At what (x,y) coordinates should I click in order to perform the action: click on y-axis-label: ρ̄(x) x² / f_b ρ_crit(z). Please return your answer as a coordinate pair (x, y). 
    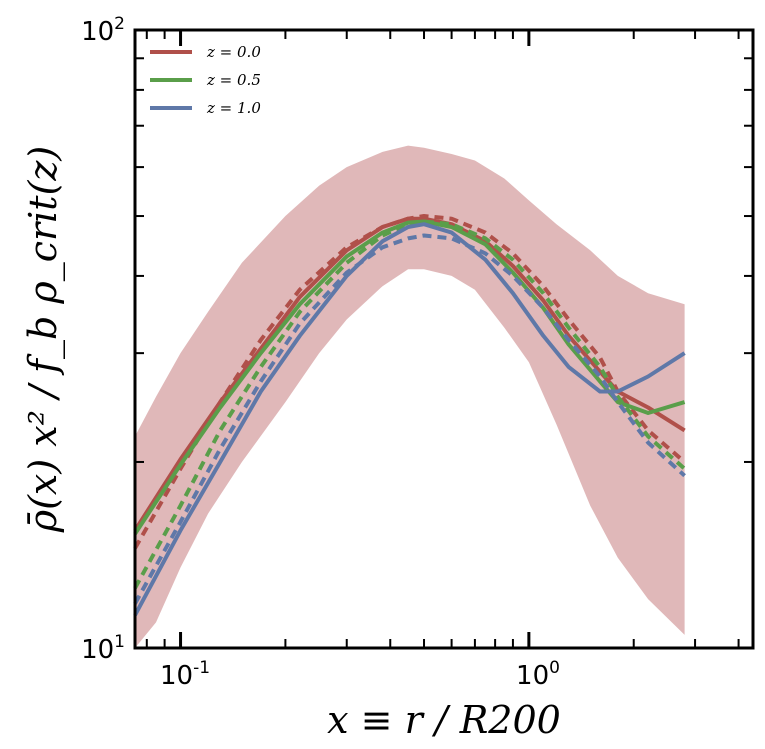
    Looking at the image, I should click on (43, 339).